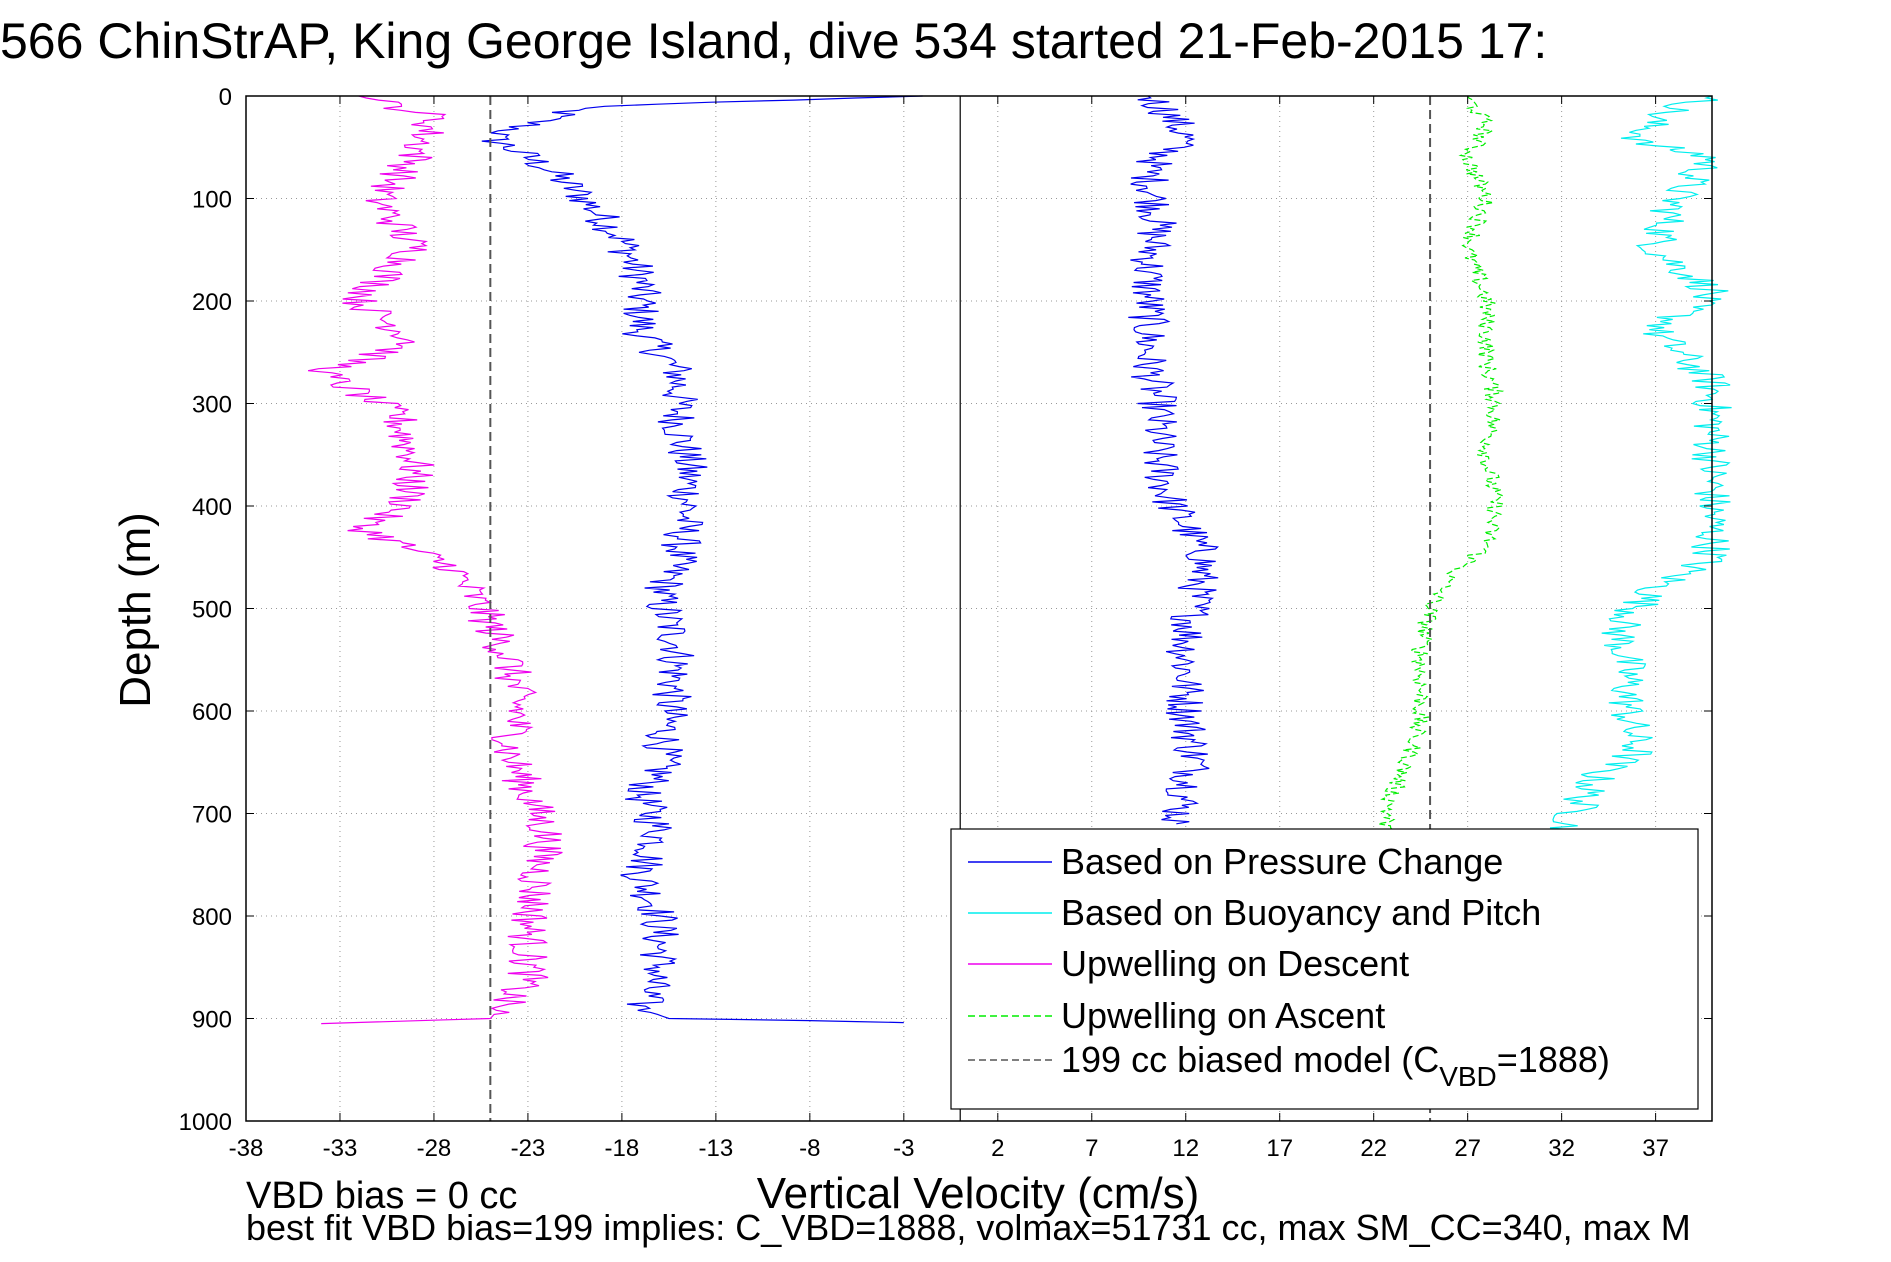 The image size is (1891, 1262). Describe the element at coordinates (434, 1148) in the screenshot. I see `x-tick-label: -28` at that location.